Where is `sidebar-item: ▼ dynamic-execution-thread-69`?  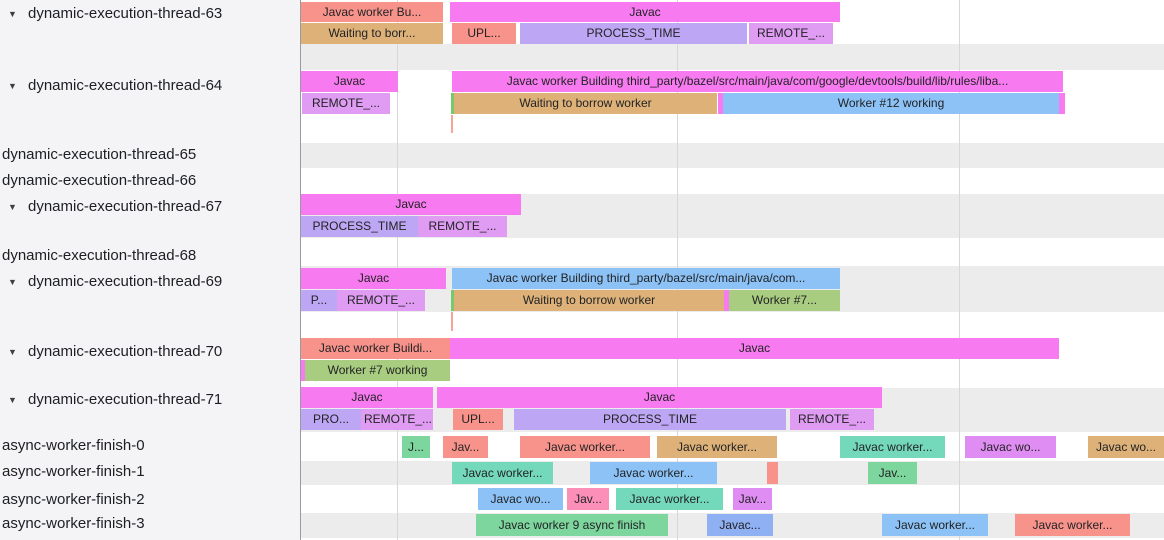 sidebar-item: ▼ dynamic-execution-thread-69 is located at coordinates (111, 282).